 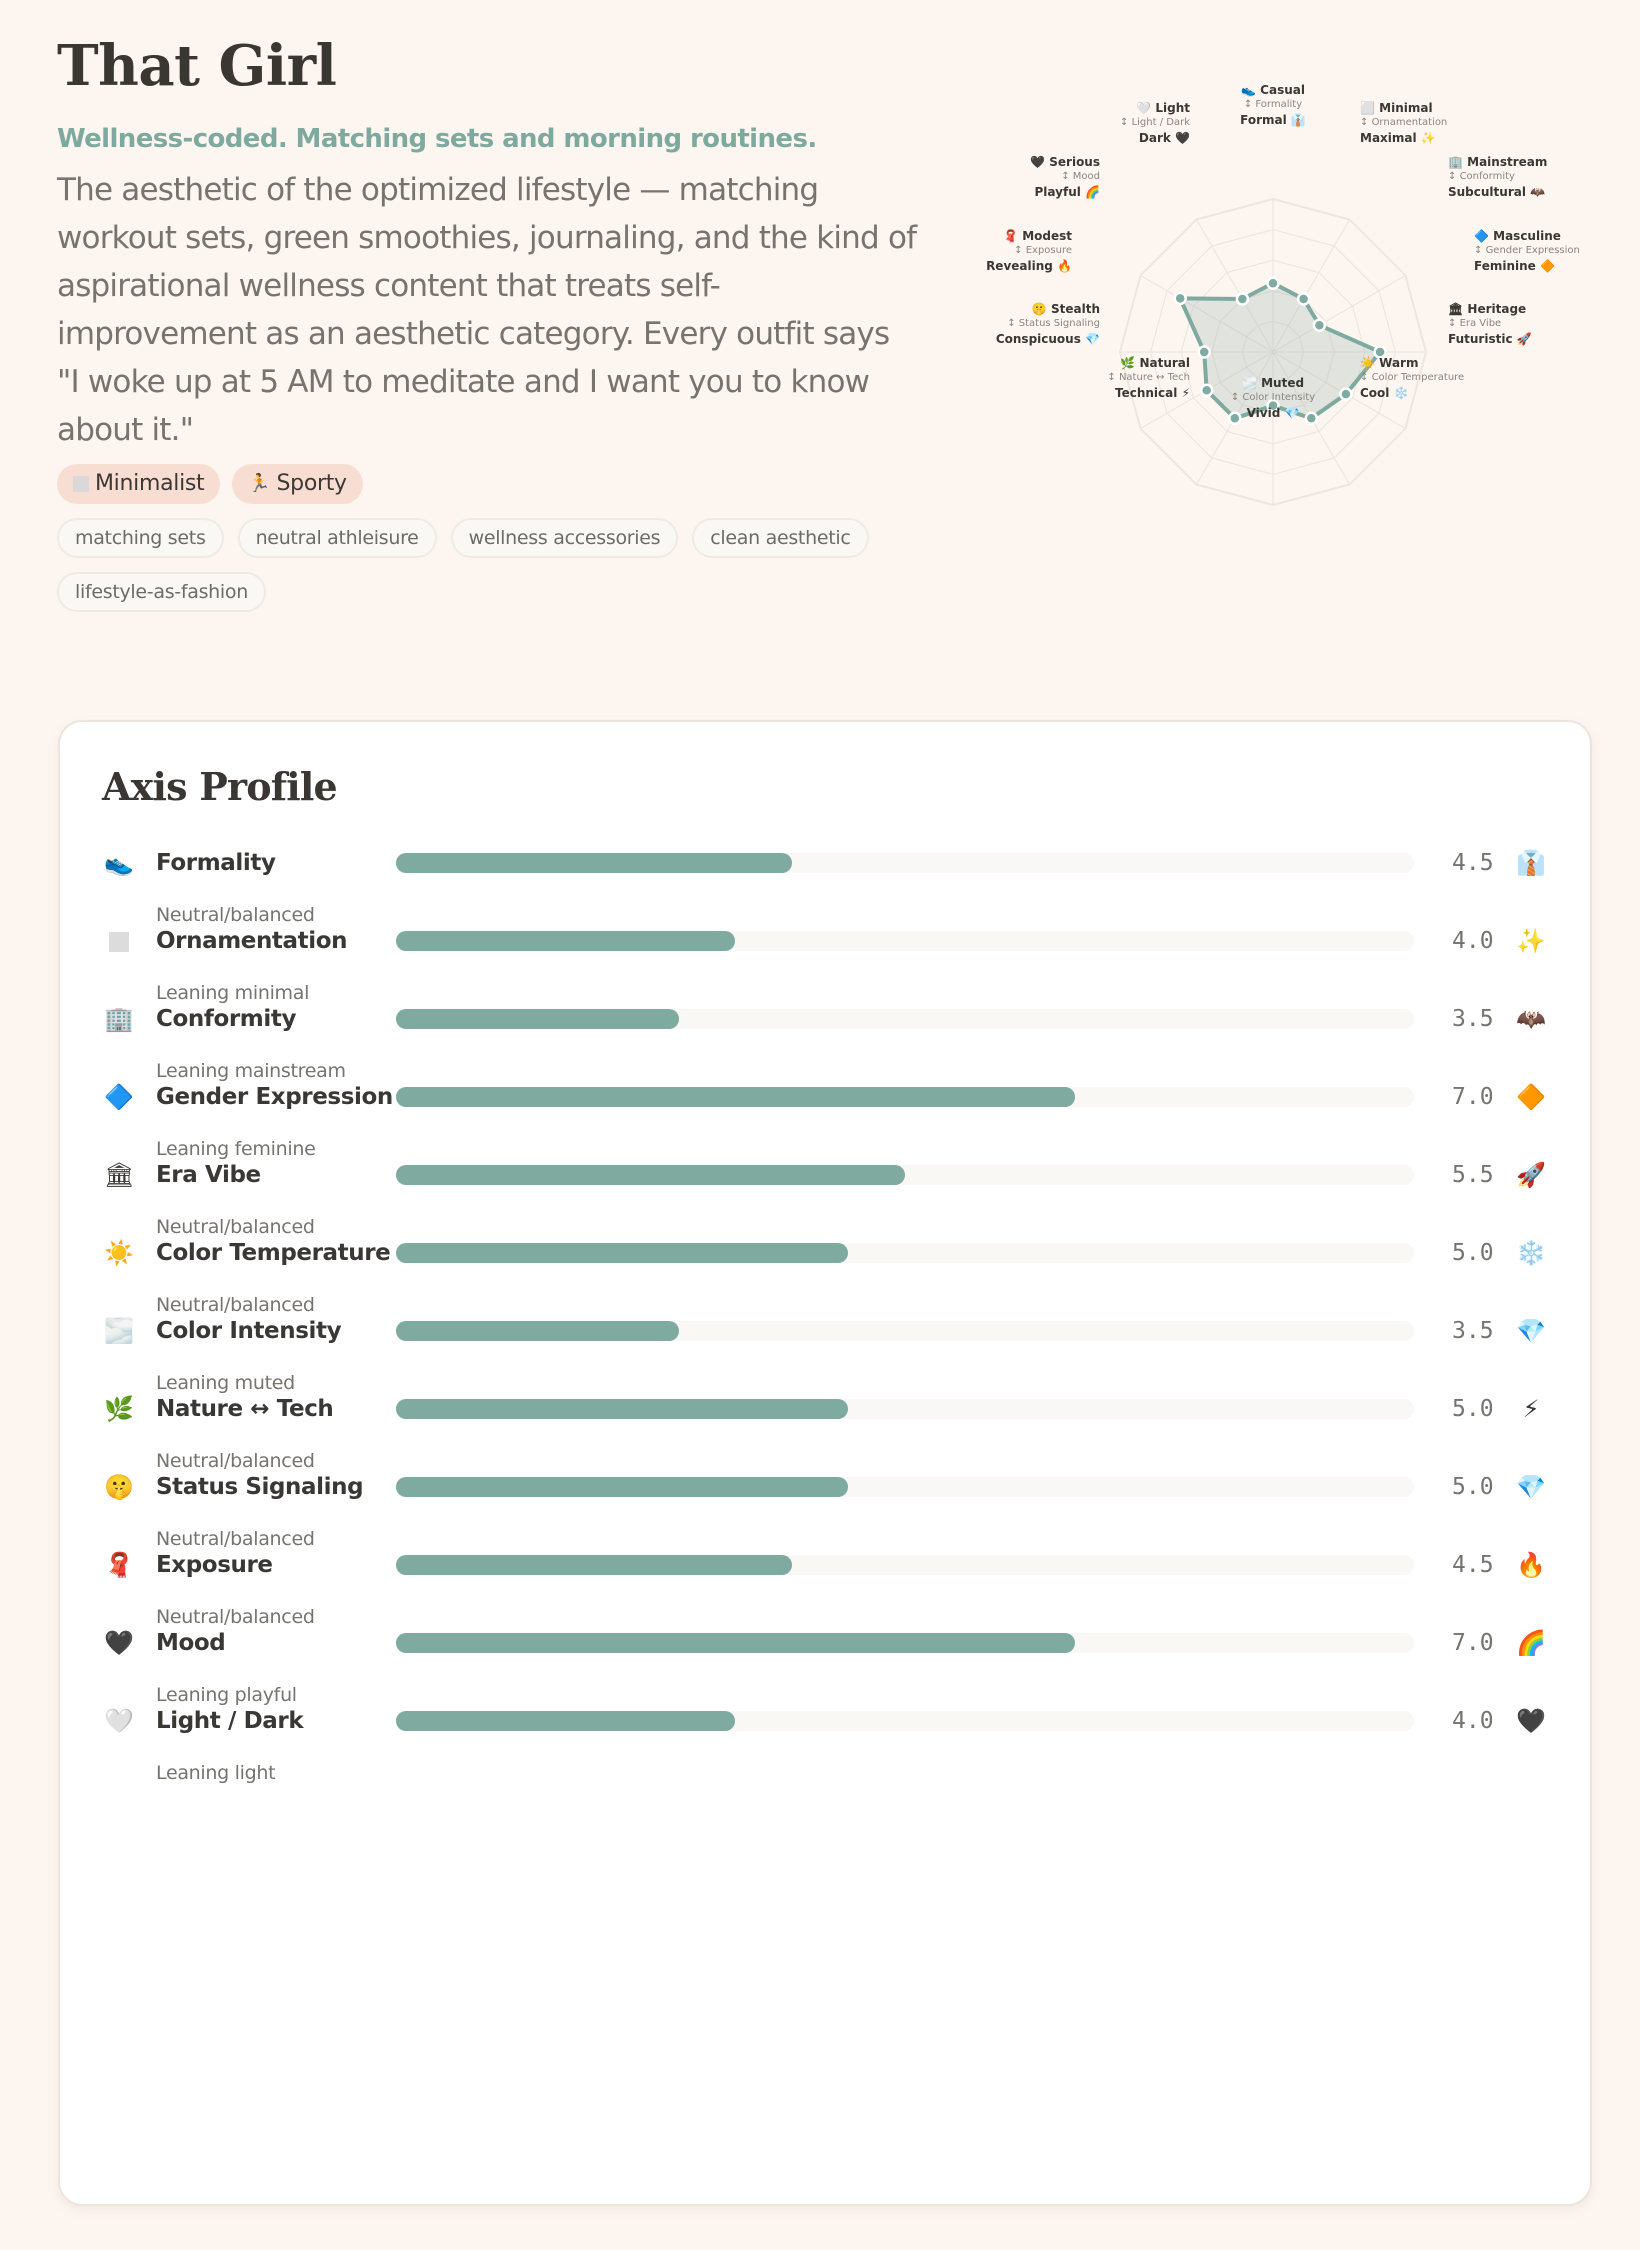 What do you see at coordinates (1490, 339) in the screenshot?
I see `radar-pole-futuristic: Futuristic 🚀` at bounding box center [1490, 339].